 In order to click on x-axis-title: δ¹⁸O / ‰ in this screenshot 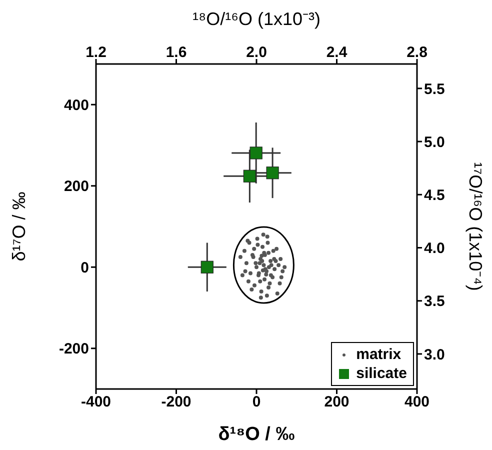, I will do `click(256, 434)`.